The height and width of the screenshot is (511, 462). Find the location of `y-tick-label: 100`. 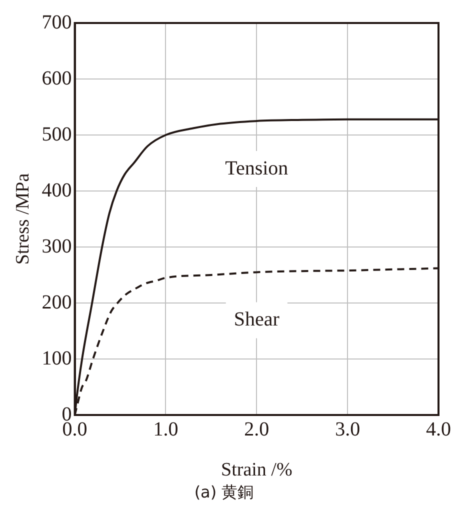

y-tick-label: 100 is located at coordinates (57, 358).